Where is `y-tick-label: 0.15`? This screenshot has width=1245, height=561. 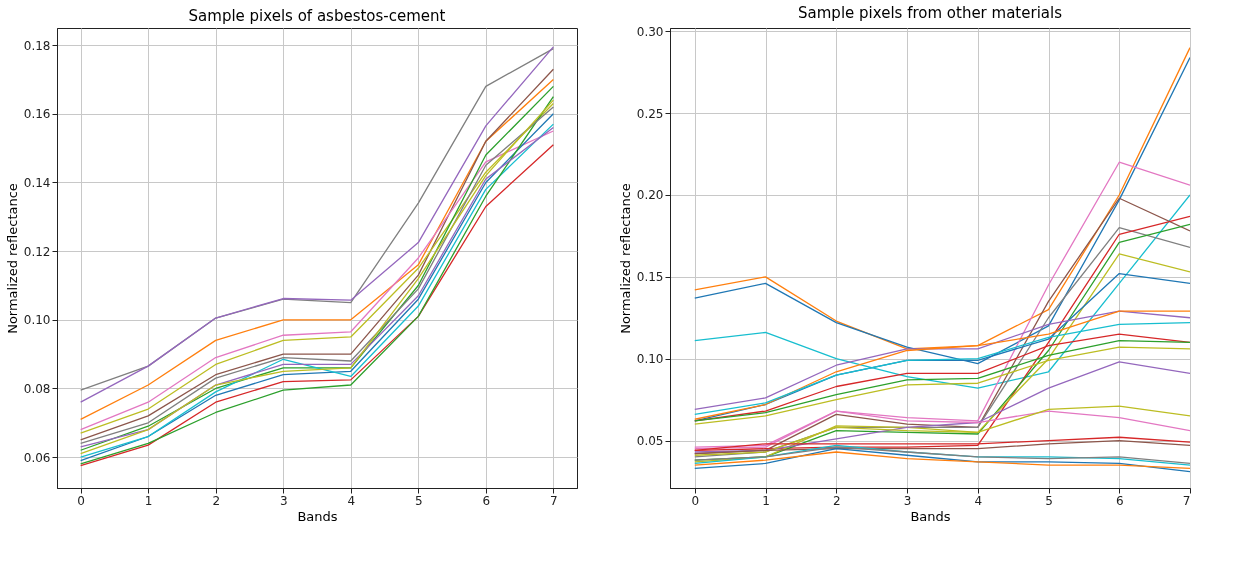 y-tick-label: 0.15 is located at coordinates (650, 277).